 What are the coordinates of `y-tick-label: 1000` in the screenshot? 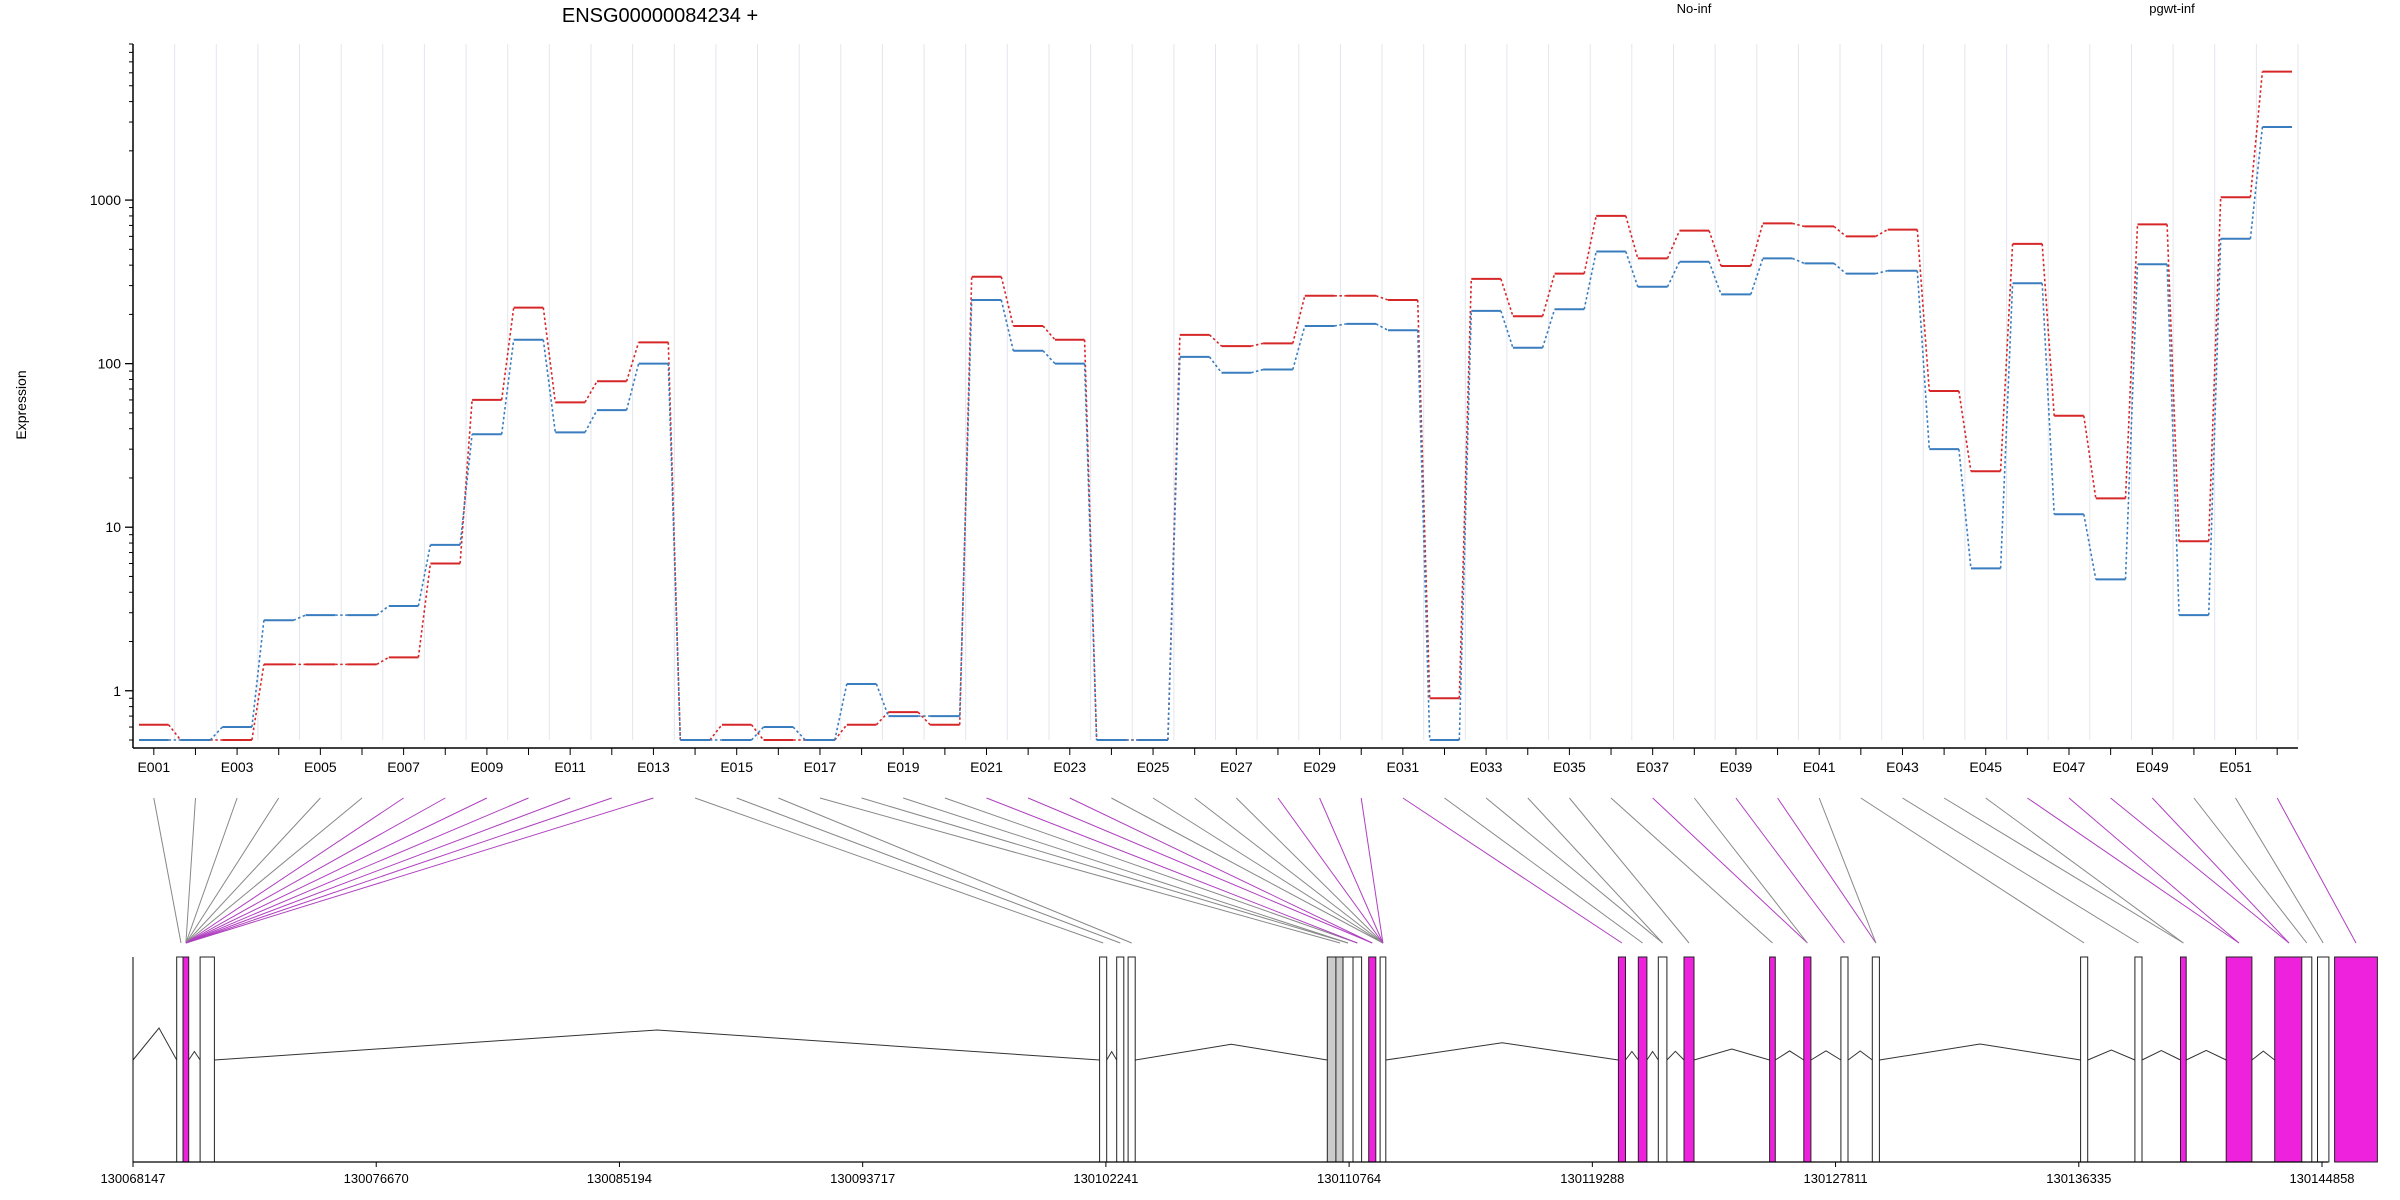 It's located at (105, 200).